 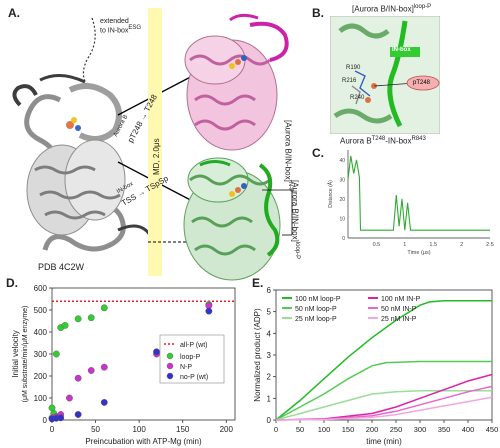 What do you see at coordinates (401, 299) in the screenshot?
I see `chart-e-legend-label: 100 nM IN-P` at bounding box center [401, 299].